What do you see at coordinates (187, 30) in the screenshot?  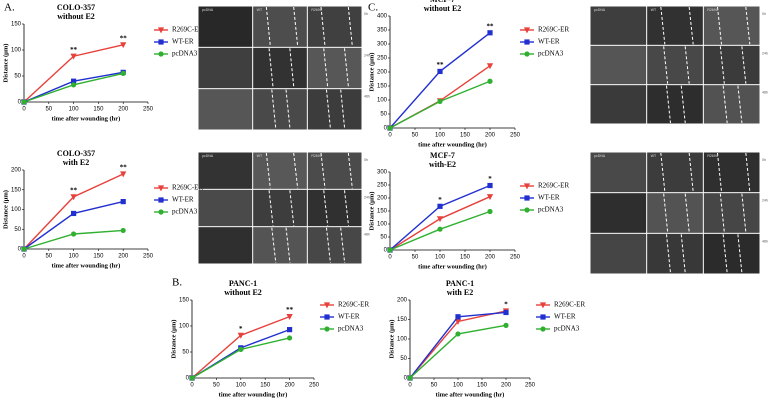 I see `legend-label: R269C-ER` at bounding box center [187, 30].